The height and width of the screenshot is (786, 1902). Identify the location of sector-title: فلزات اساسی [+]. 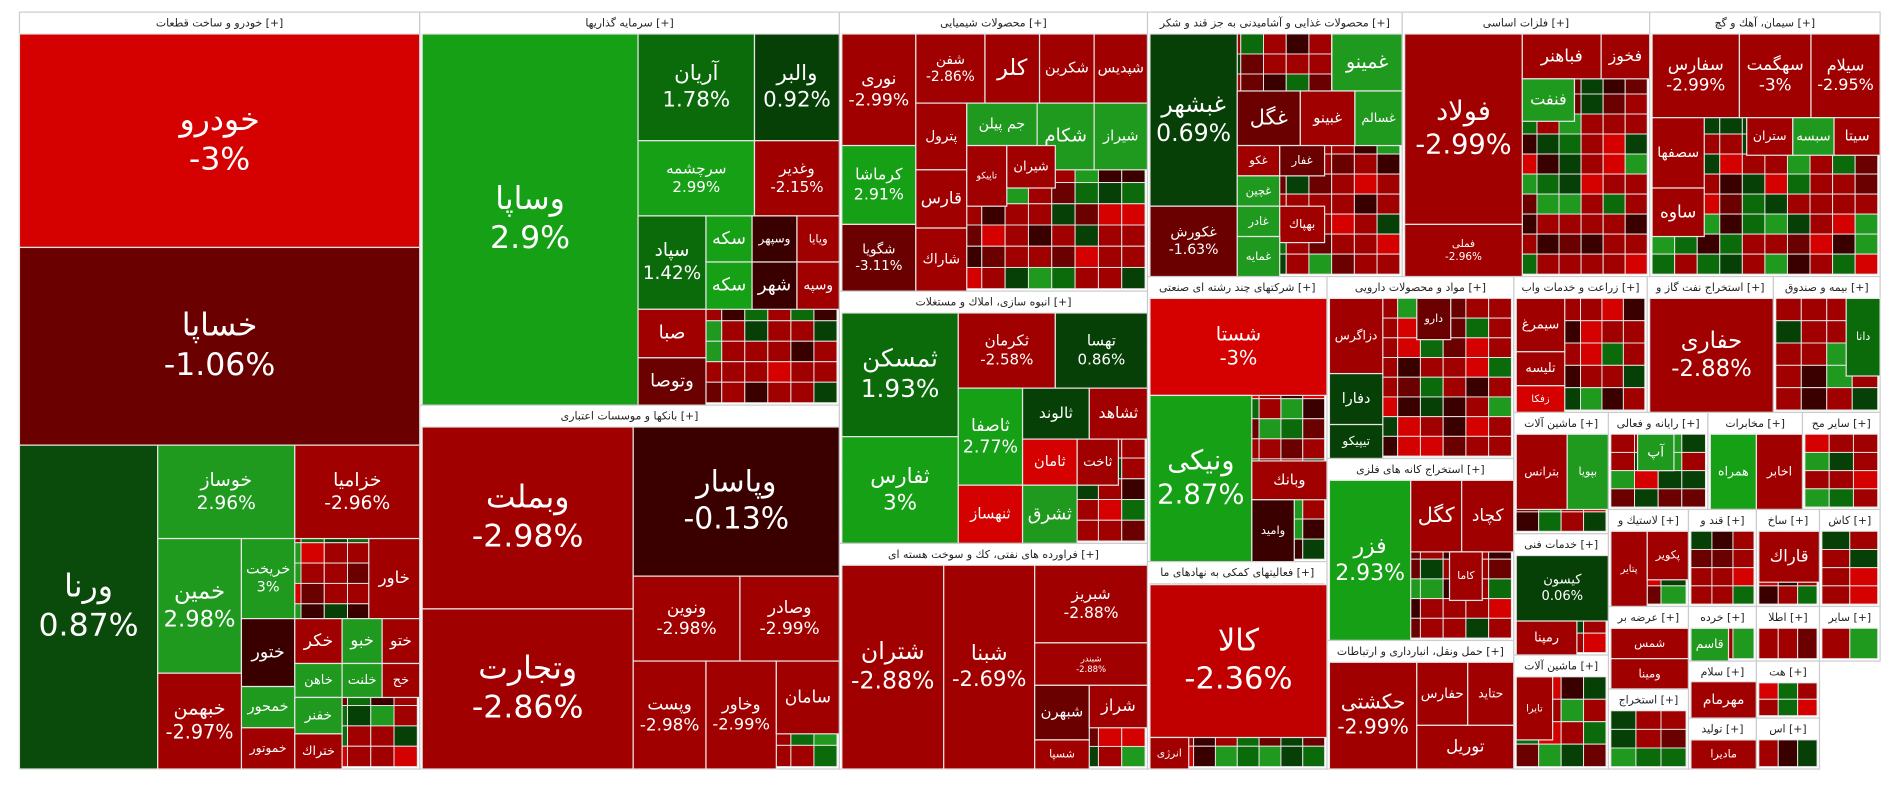
(1526, 23).